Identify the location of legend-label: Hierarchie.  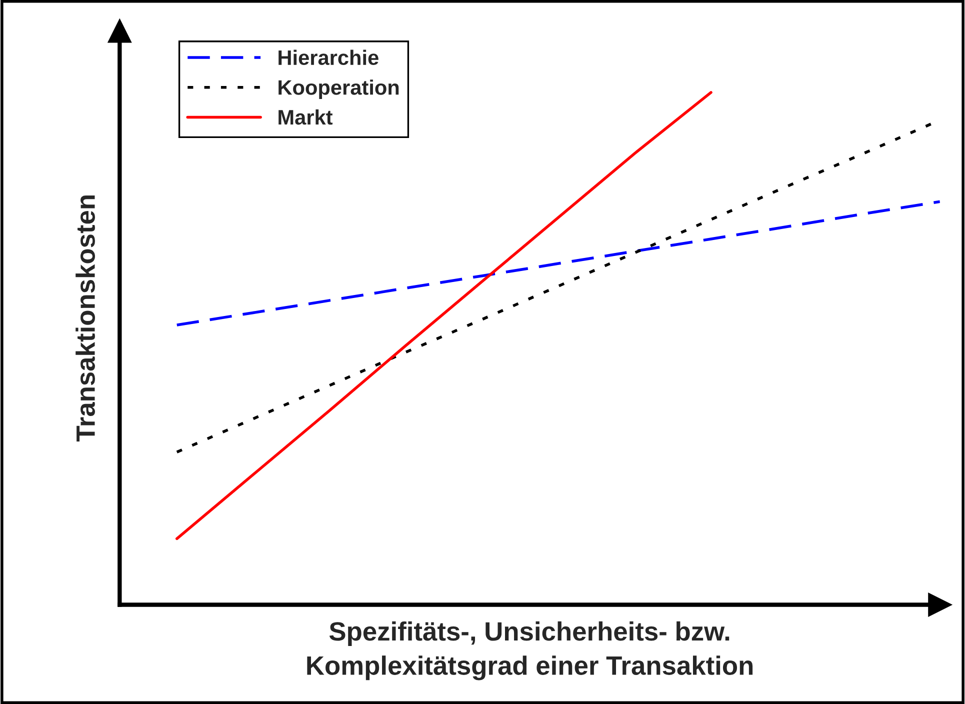
(328, 58).